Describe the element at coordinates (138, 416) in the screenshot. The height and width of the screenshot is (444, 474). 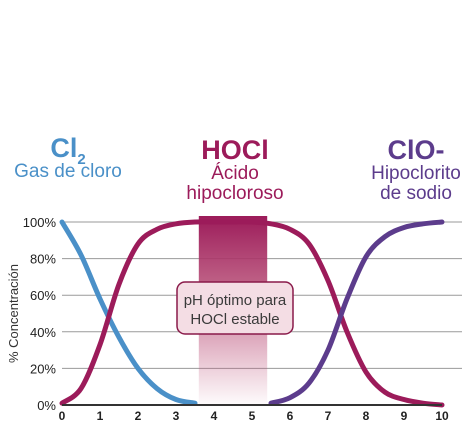
I see `x-tick-label: 2` at that location.